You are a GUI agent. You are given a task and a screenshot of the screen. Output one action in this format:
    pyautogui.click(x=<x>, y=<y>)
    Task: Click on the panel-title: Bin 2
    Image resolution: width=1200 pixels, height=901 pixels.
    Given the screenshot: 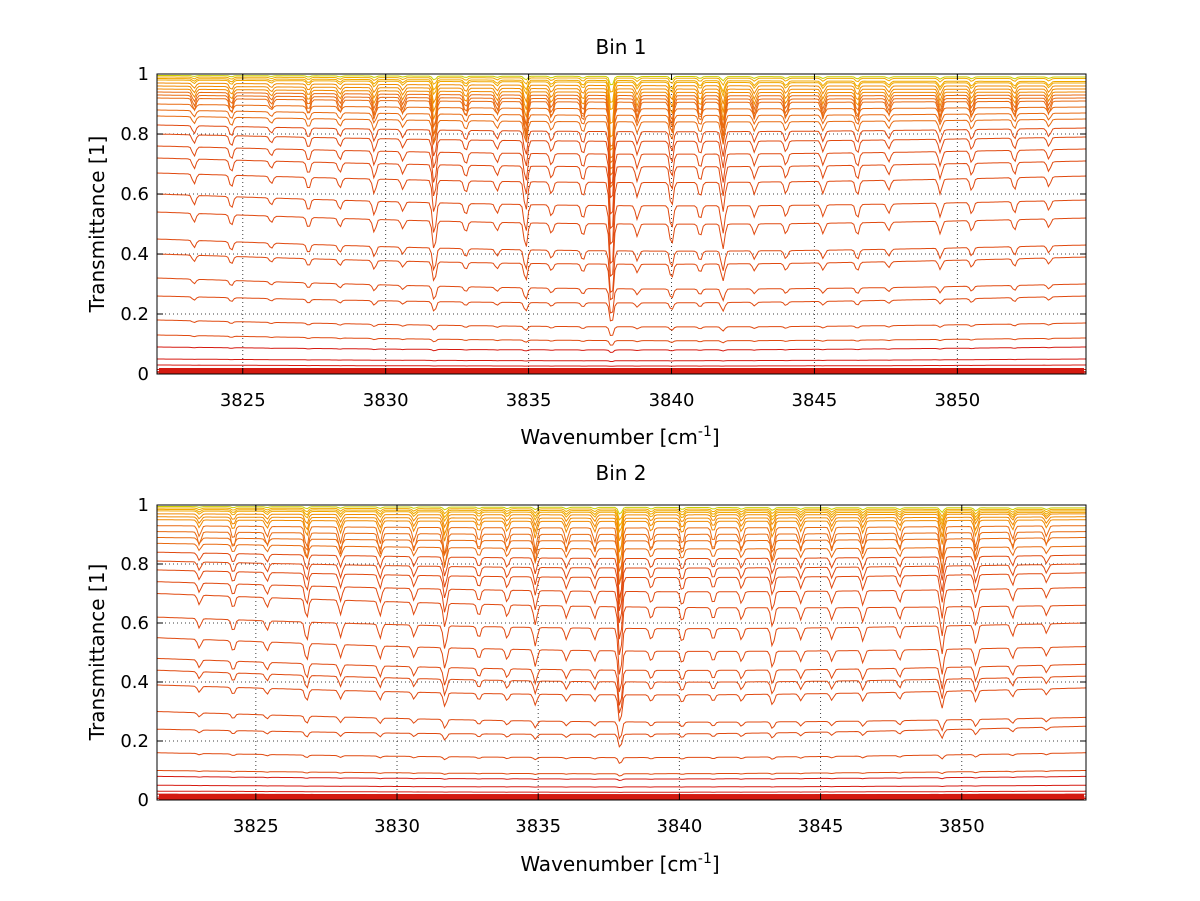 What is the action you would take?
    pyautogui.click(x=620, y=473)
    